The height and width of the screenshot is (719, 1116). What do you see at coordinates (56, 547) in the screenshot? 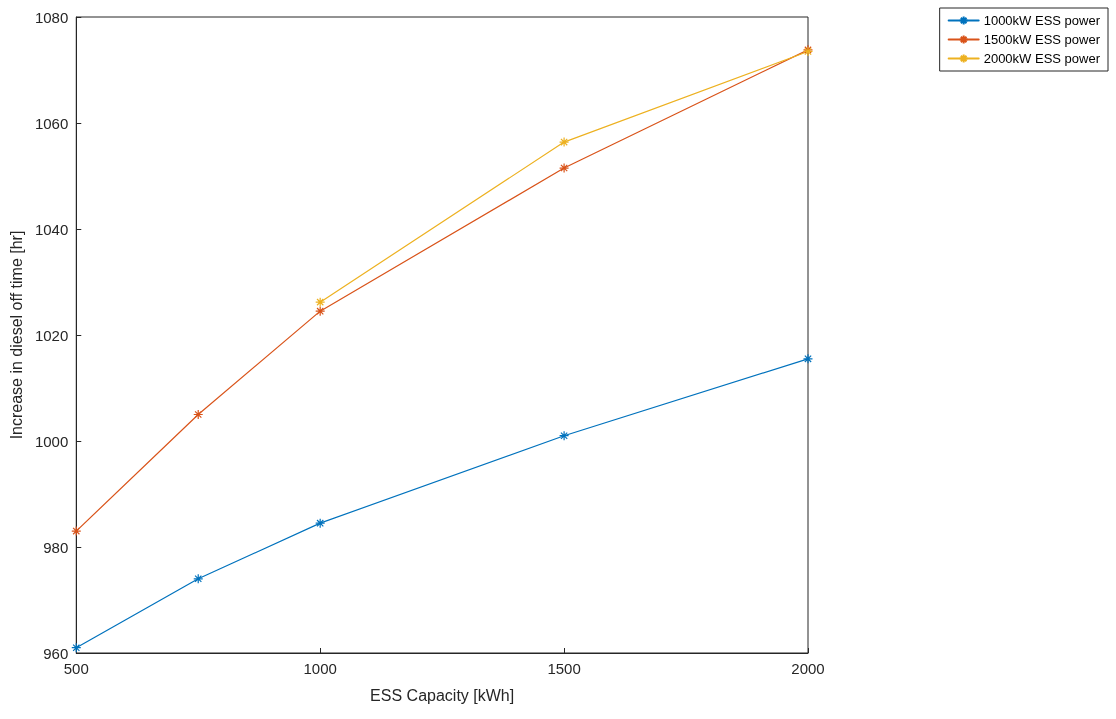
I see `y-tick-label: 980` at bounding box center [56, 547].